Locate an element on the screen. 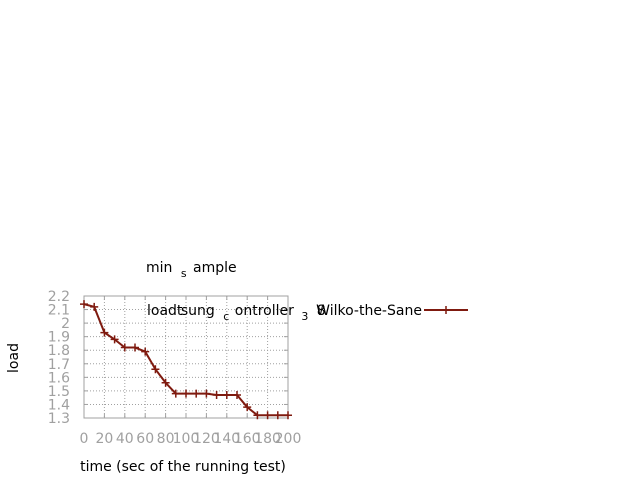 Image resolution: width=640 pixels, height=480 pixels. x-tick-label: 100 is located at coordinates (186, 439).